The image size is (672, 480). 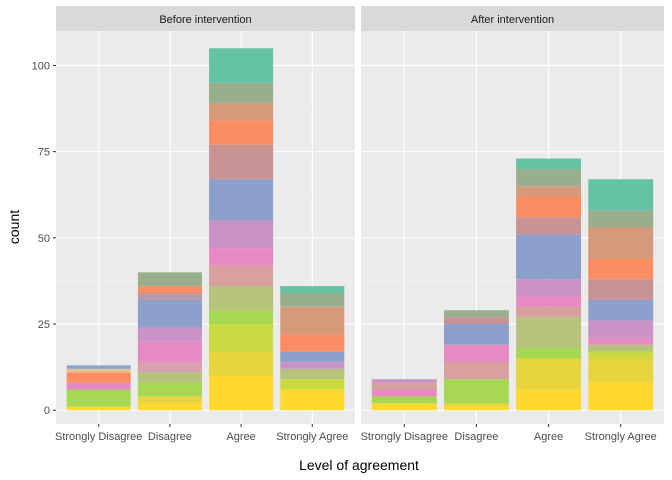 I want to click on strip-label-after: After intervention, so click(x=512, y=20).